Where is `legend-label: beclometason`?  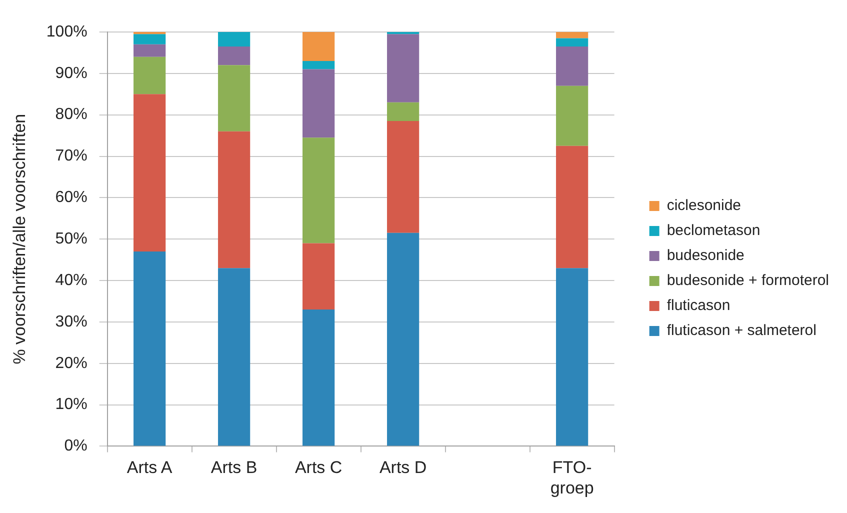
legend-label: beclometason is located at coordinates (713, 231).